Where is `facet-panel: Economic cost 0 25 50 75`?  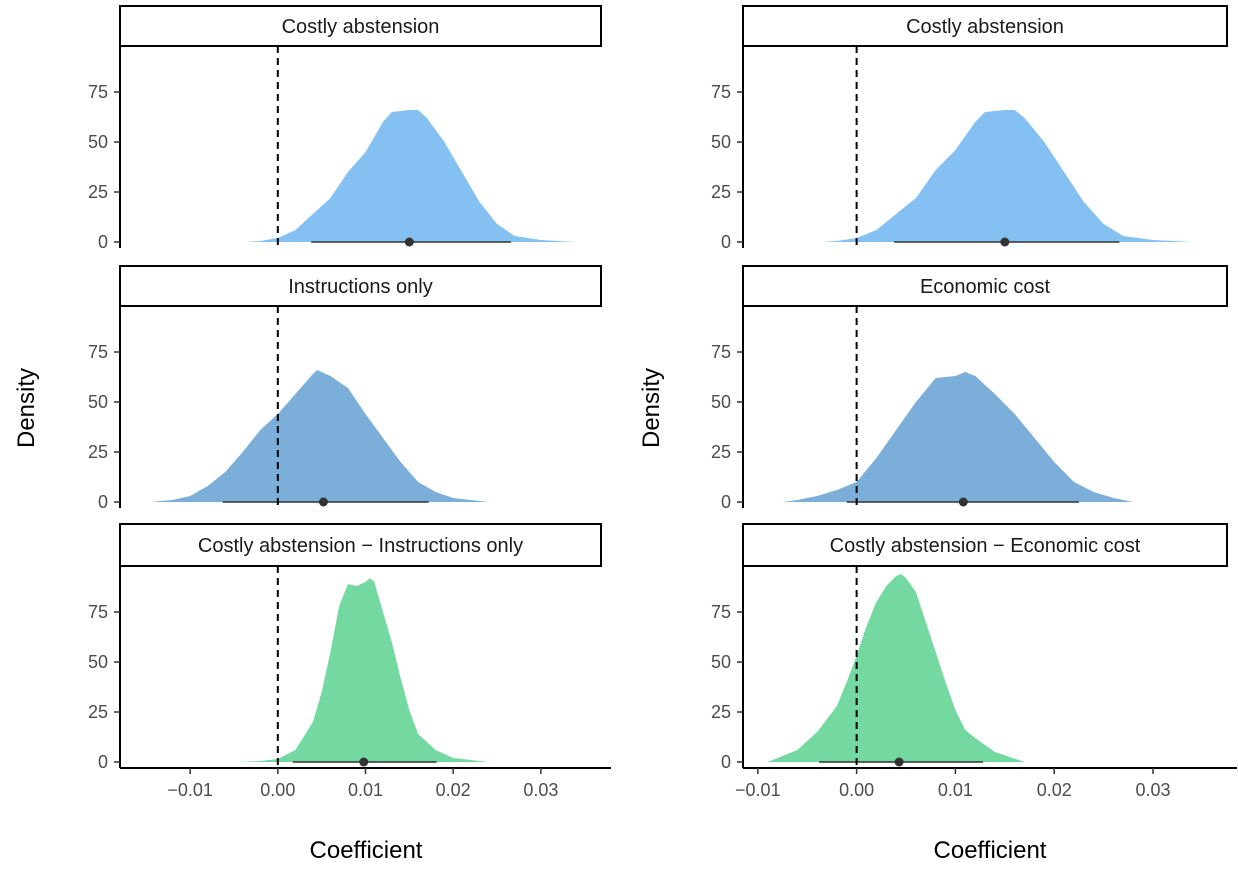
facet-panel: Economic cost 0 25 50 75 is located at coordinates (969, 388).